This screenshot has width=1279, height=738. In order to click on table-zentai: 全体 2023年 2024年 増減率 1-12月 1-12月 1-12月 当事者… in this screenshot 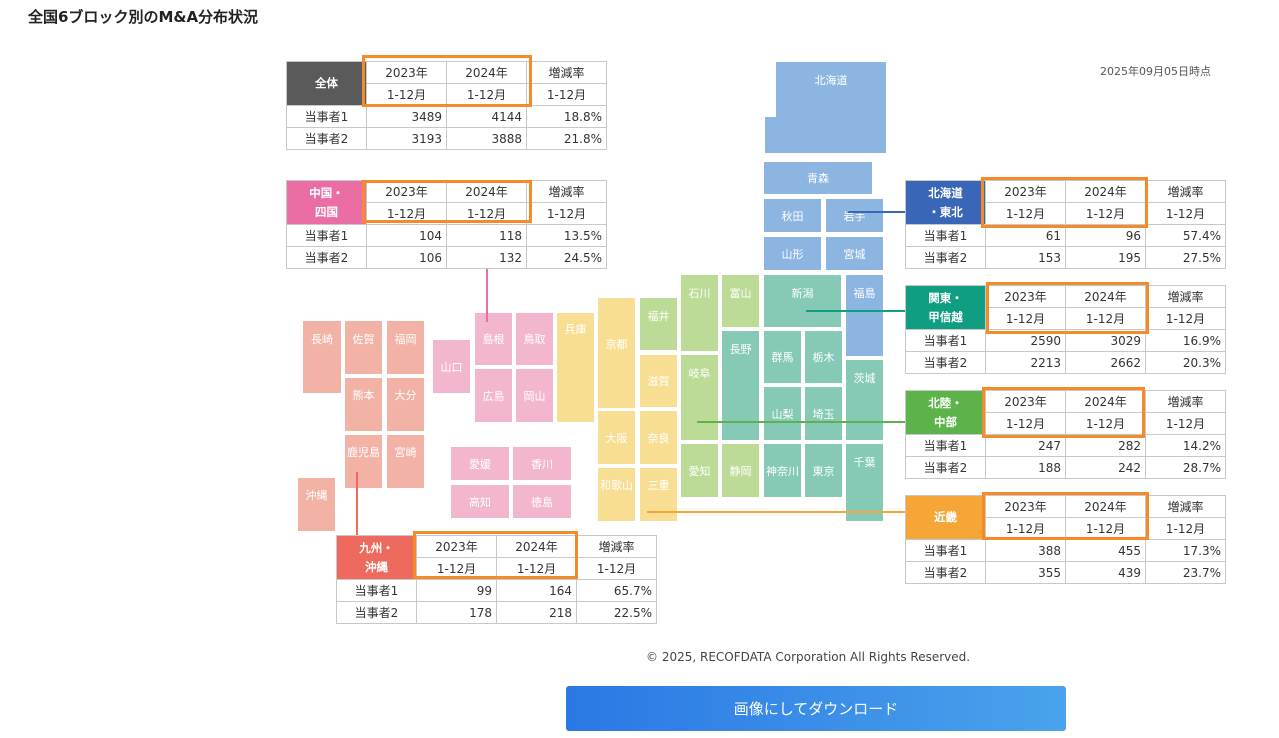, I will do `click(446, 105)`.